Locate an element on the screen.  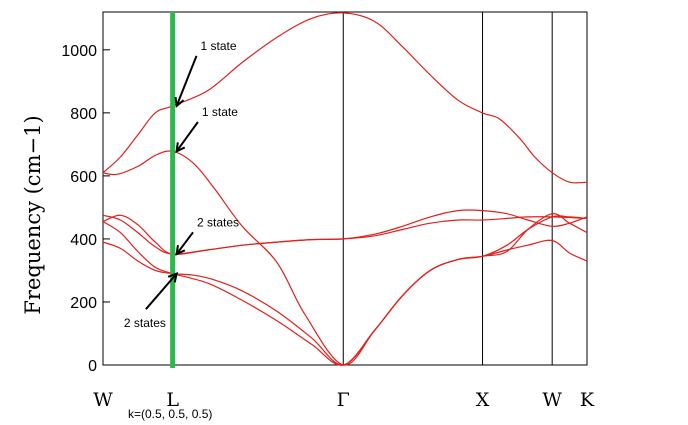
y-tick-label: 600 is located at coordinates (83, 177).